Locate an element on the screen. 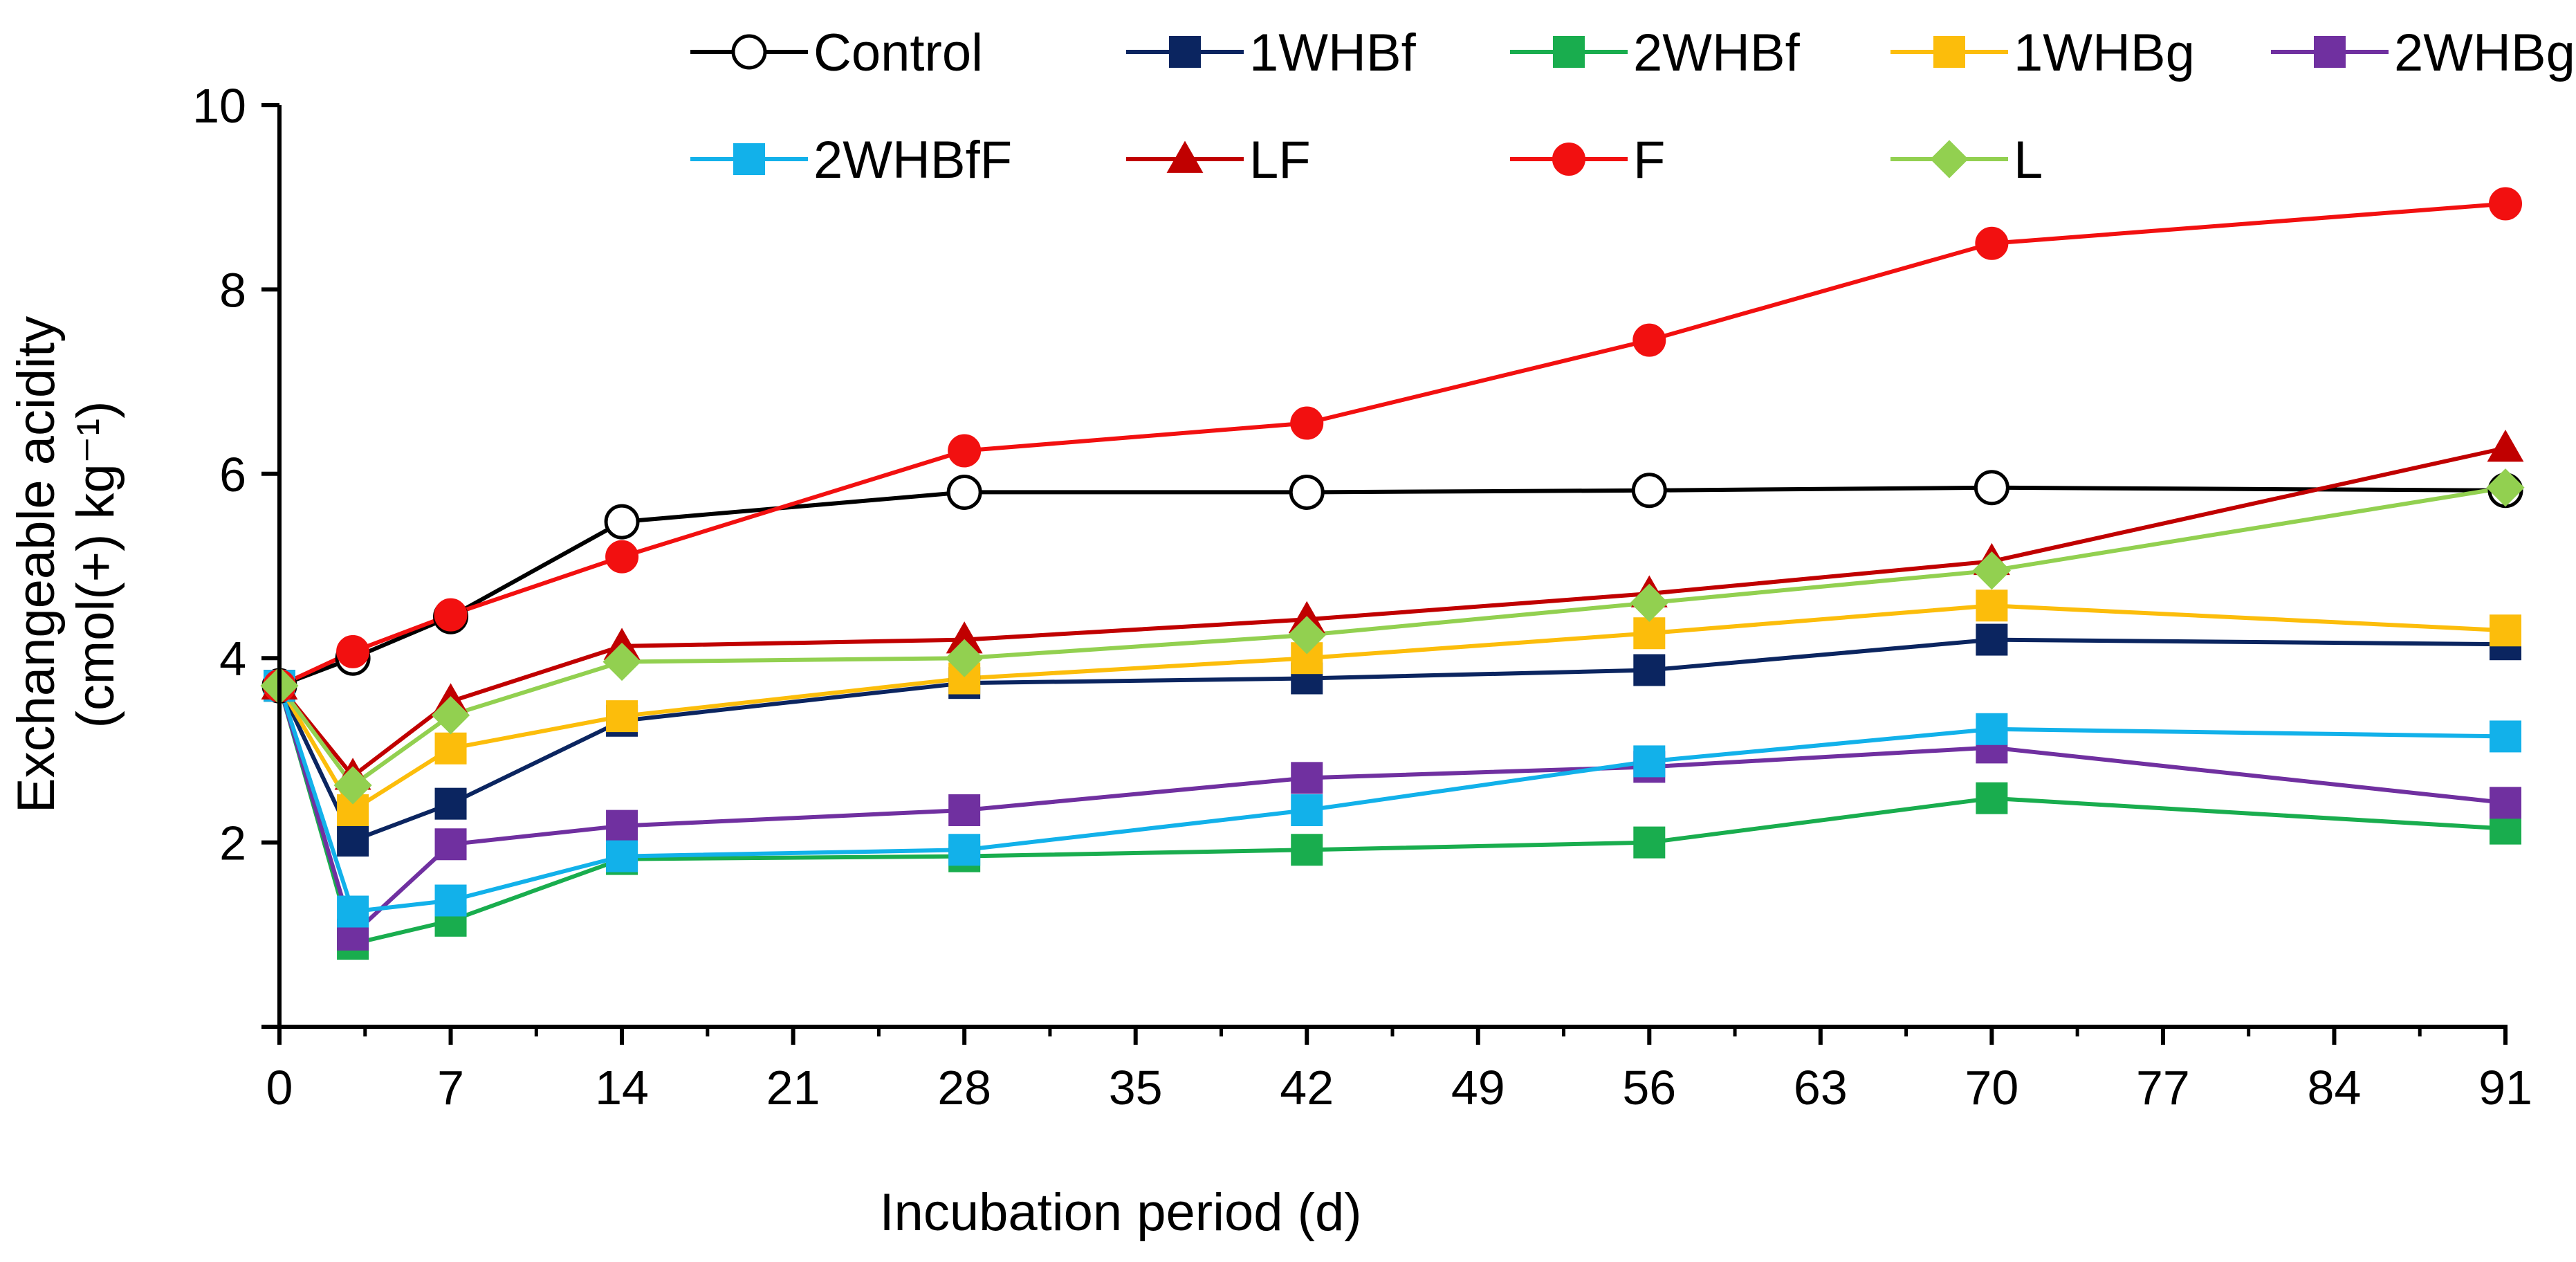 This screenshot has width=2576, height=1262. x-tick-label: 70 is located at coordinates (1991, 1088).